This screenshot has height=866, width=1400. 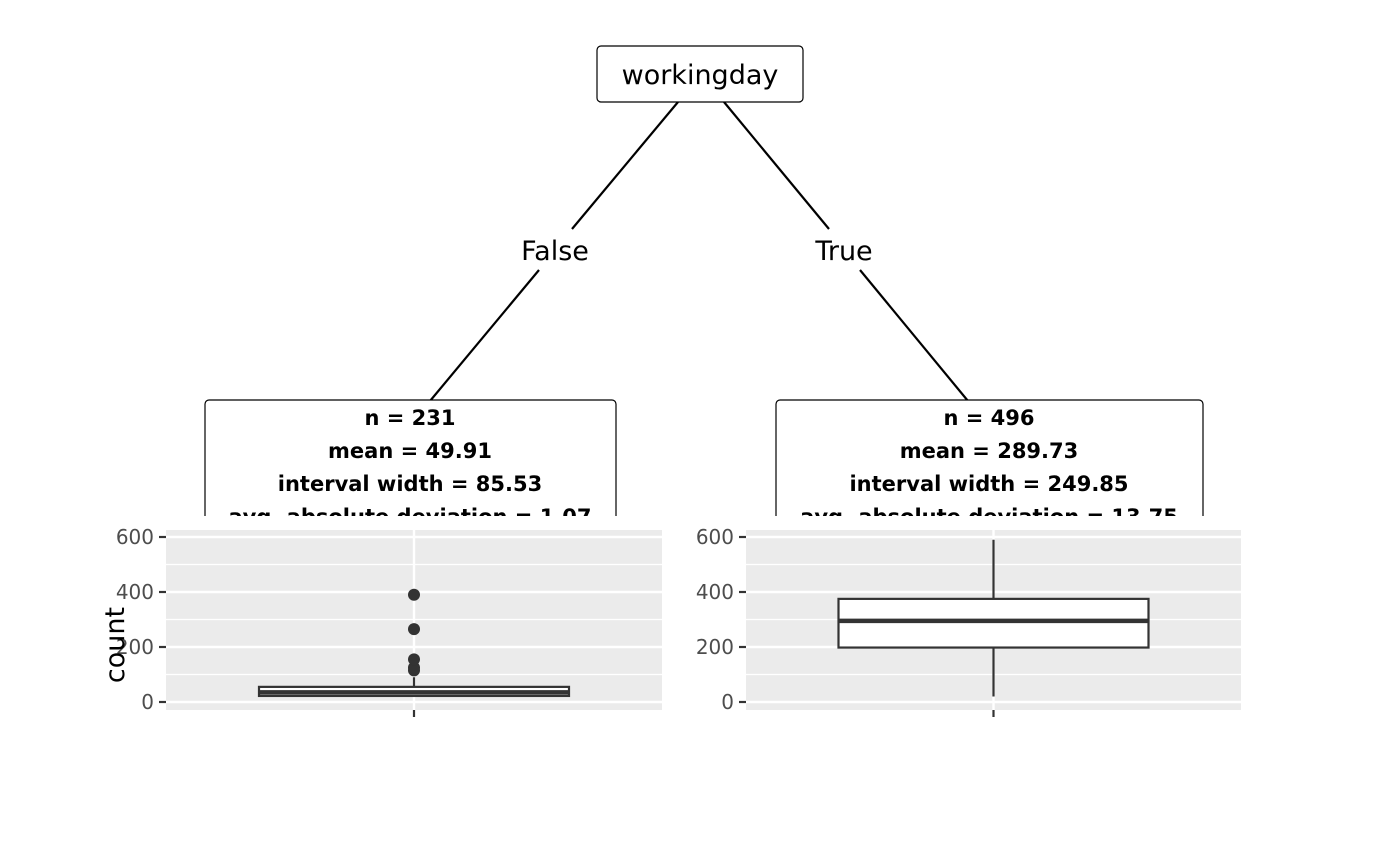 I want to click on y-axis-title: count, so click(x=115, y=645).